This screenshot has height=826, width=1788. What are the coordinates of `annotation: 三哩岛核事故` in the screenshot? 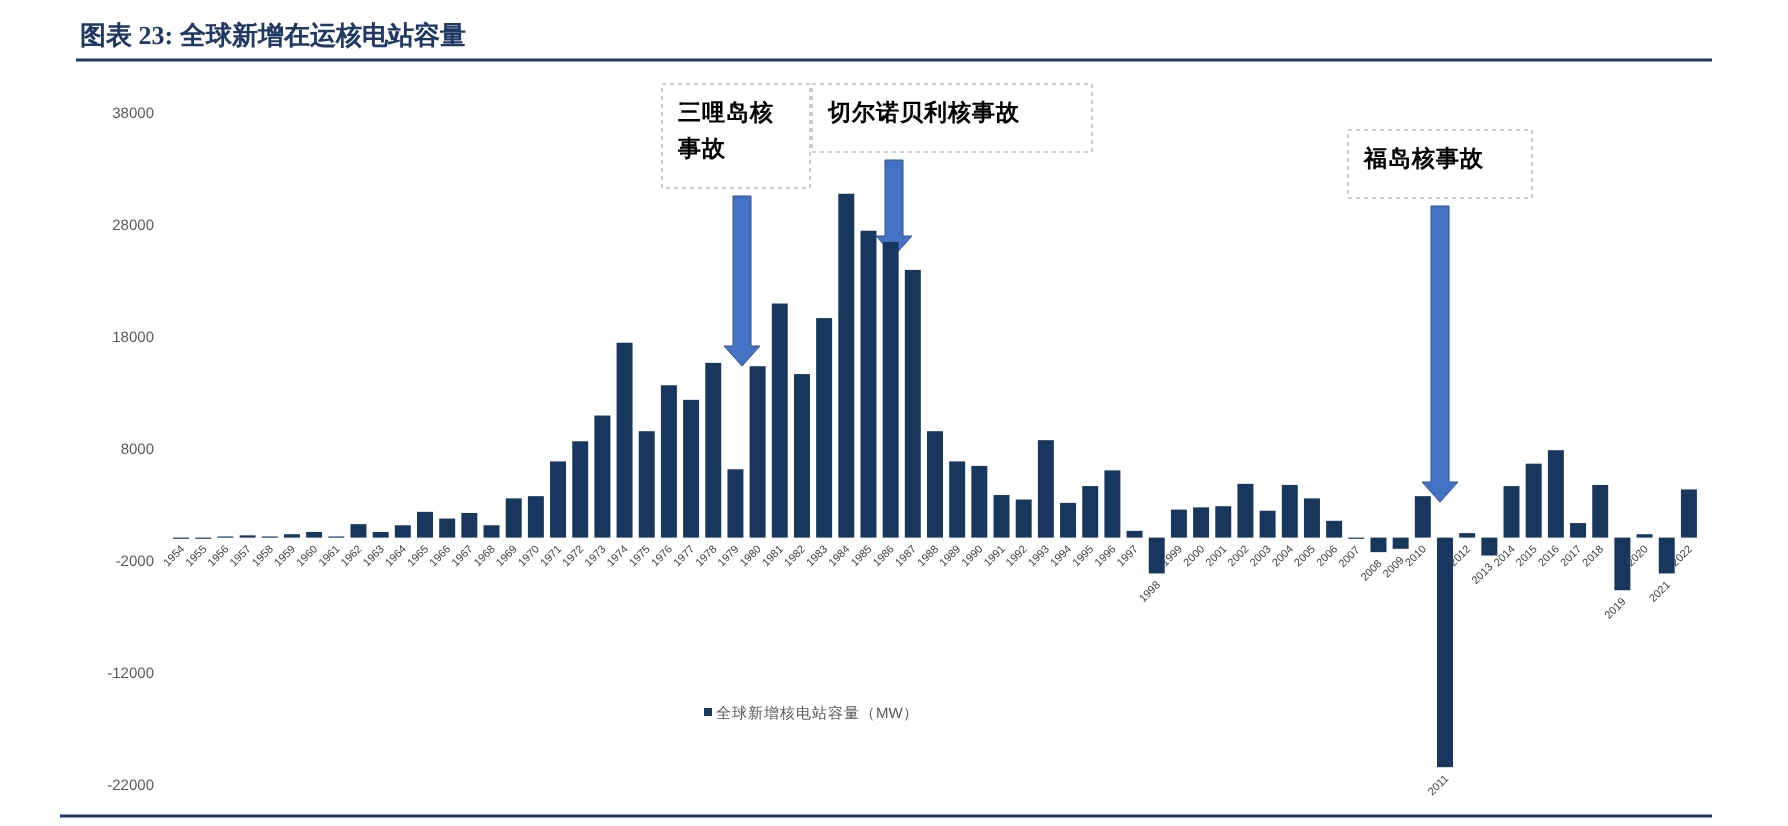 It's located at (725, 130).